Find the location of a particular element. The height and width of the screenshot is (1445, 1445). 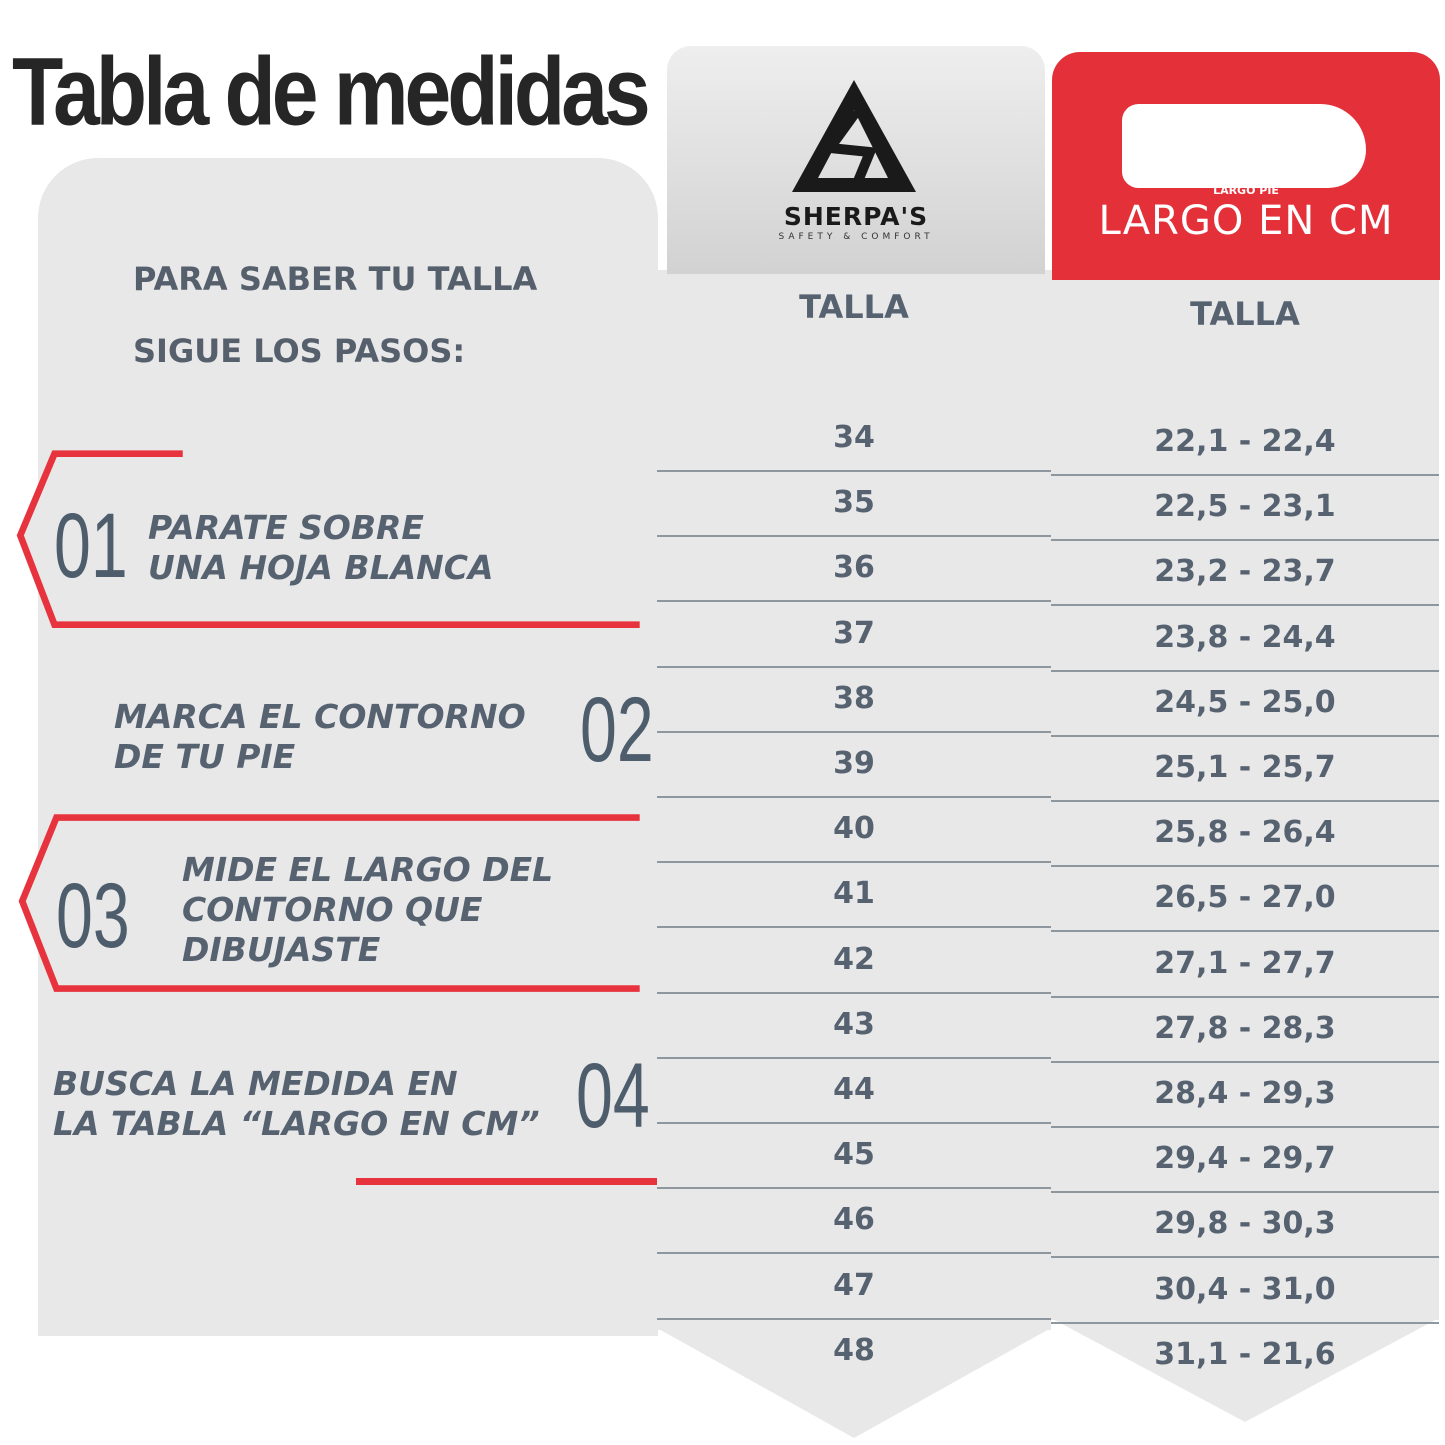

talla-cell: 41 is located at coordinates (854, 894).